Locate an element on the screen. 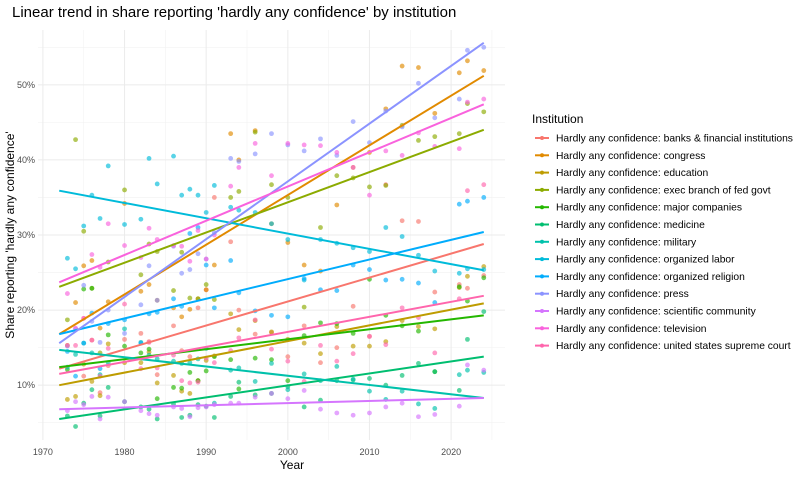 The width and height of the screenshot is (800, 482). x-tick-label: 2020 is located at coordinates (451, 452).